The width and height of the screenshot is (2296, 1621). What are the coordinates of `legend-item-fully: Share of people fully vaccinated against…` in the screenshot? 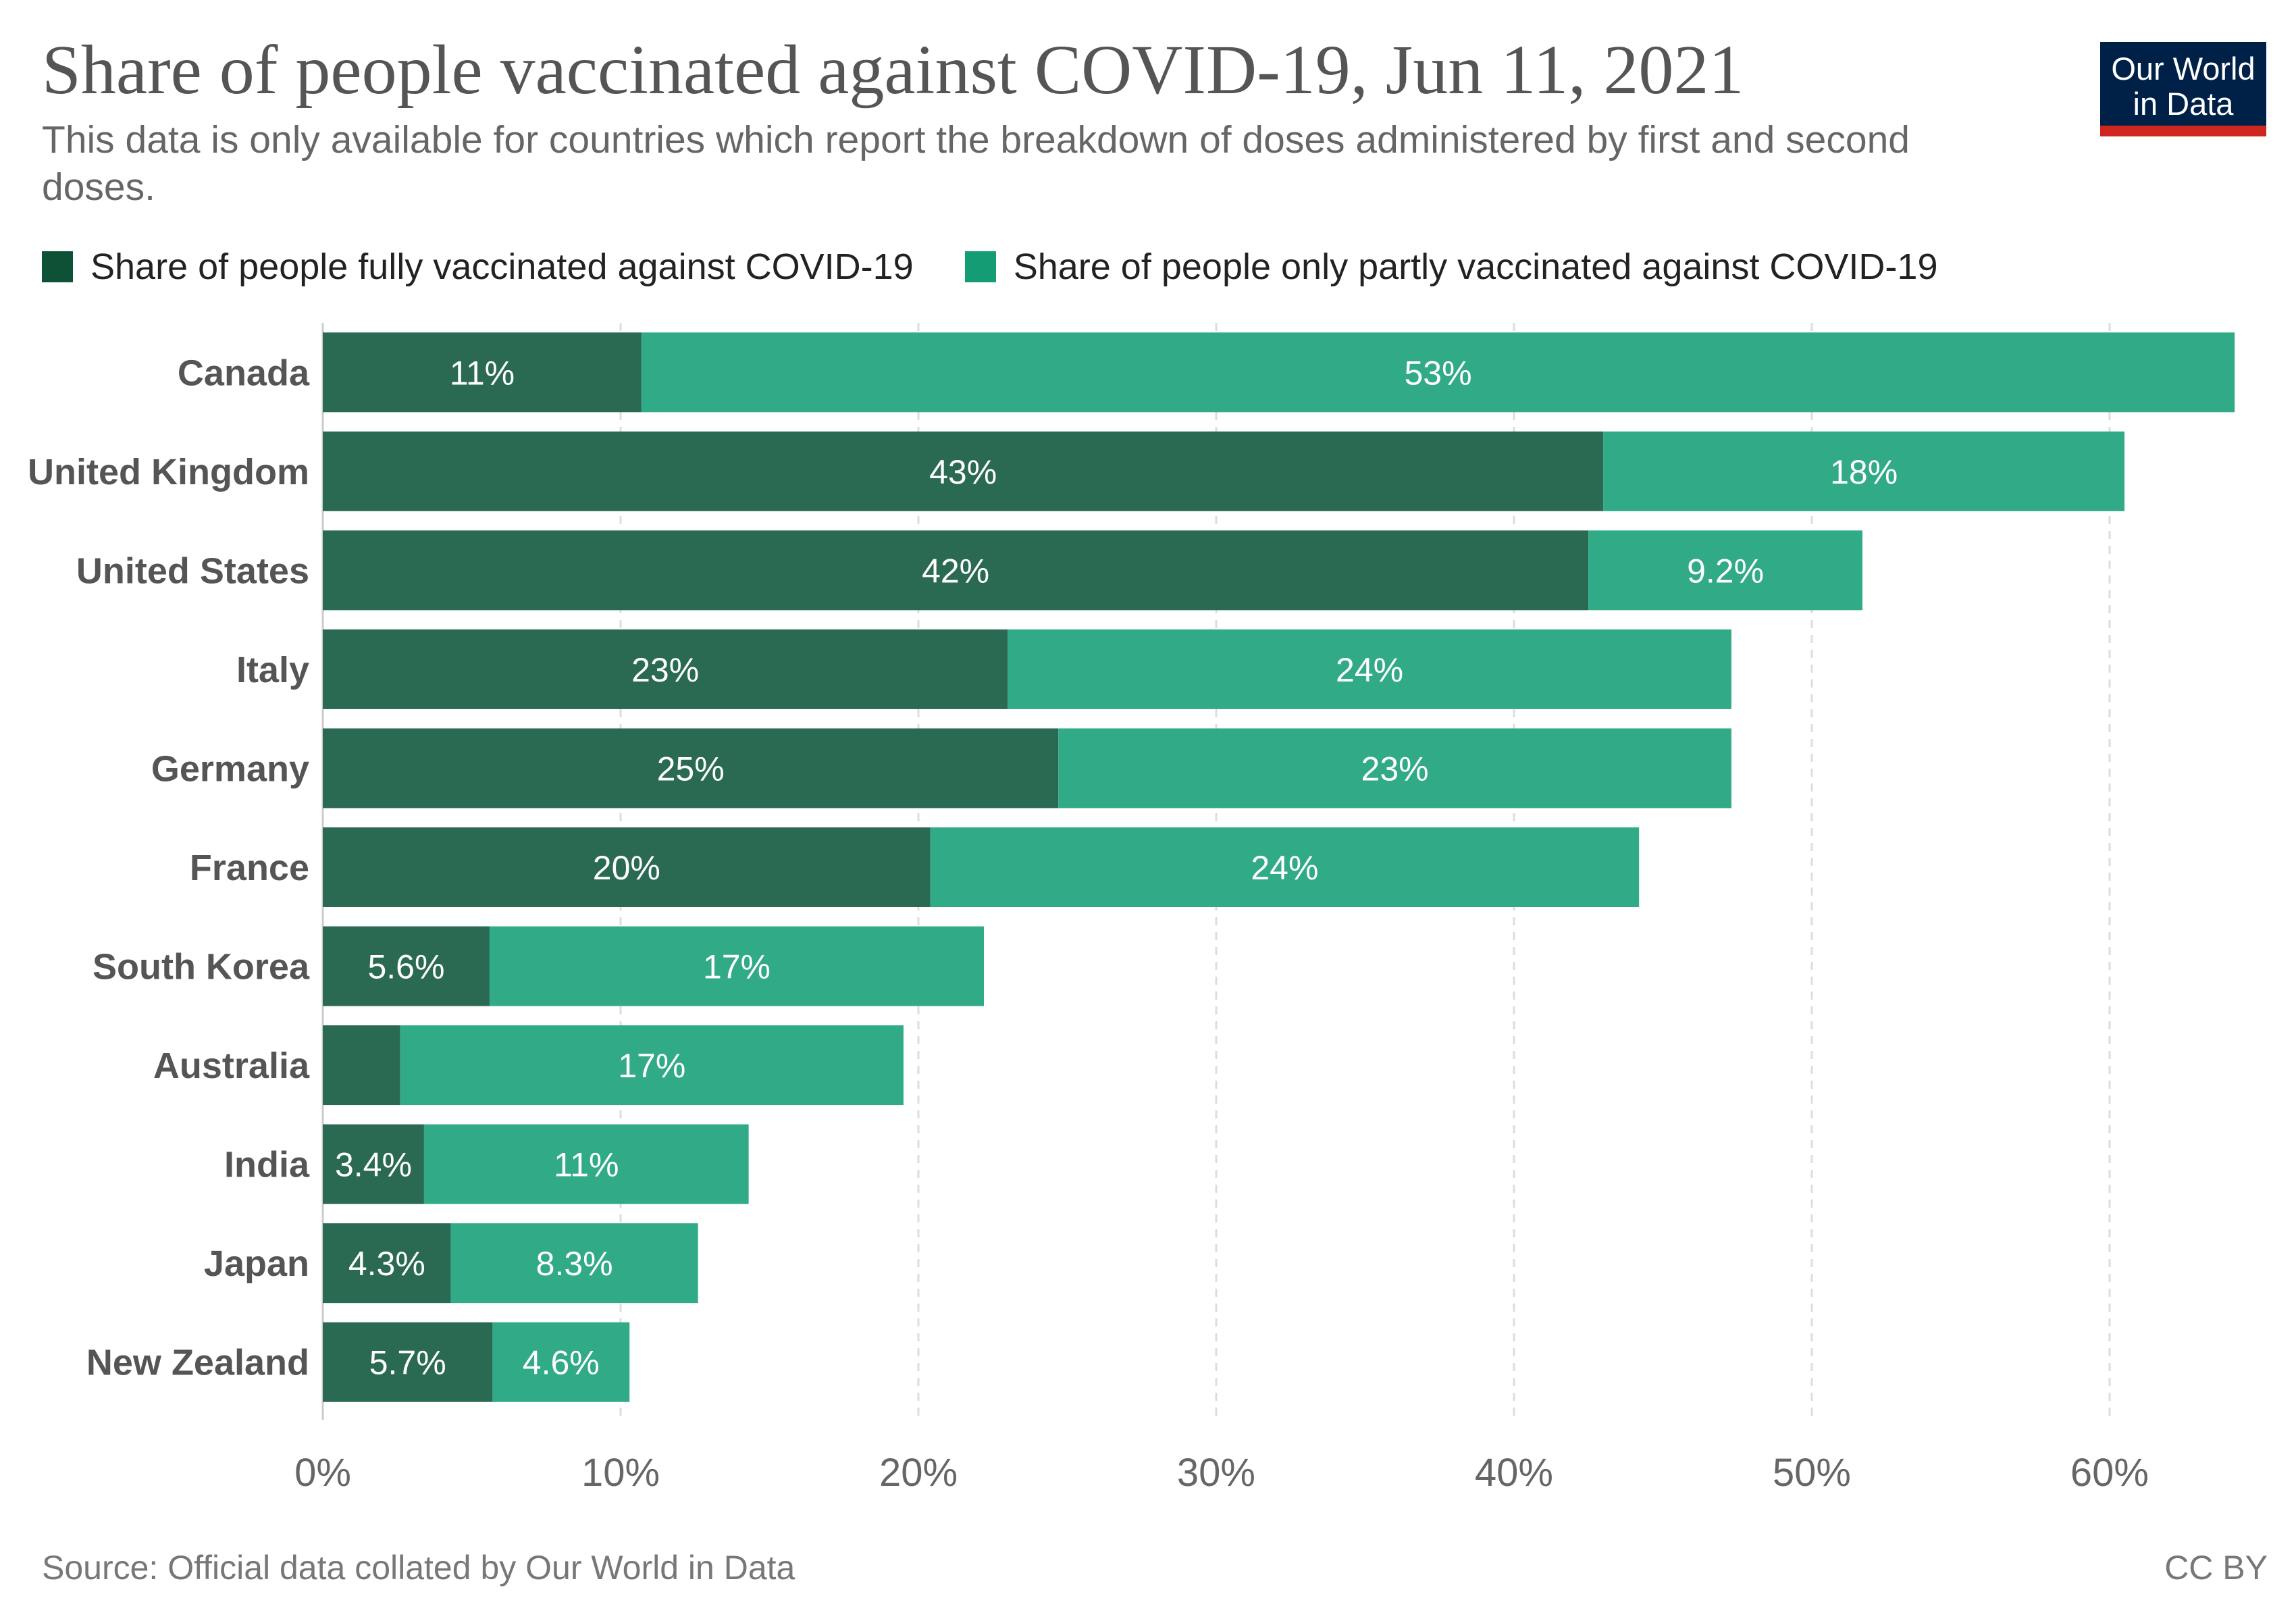 It's located at (478, 267).